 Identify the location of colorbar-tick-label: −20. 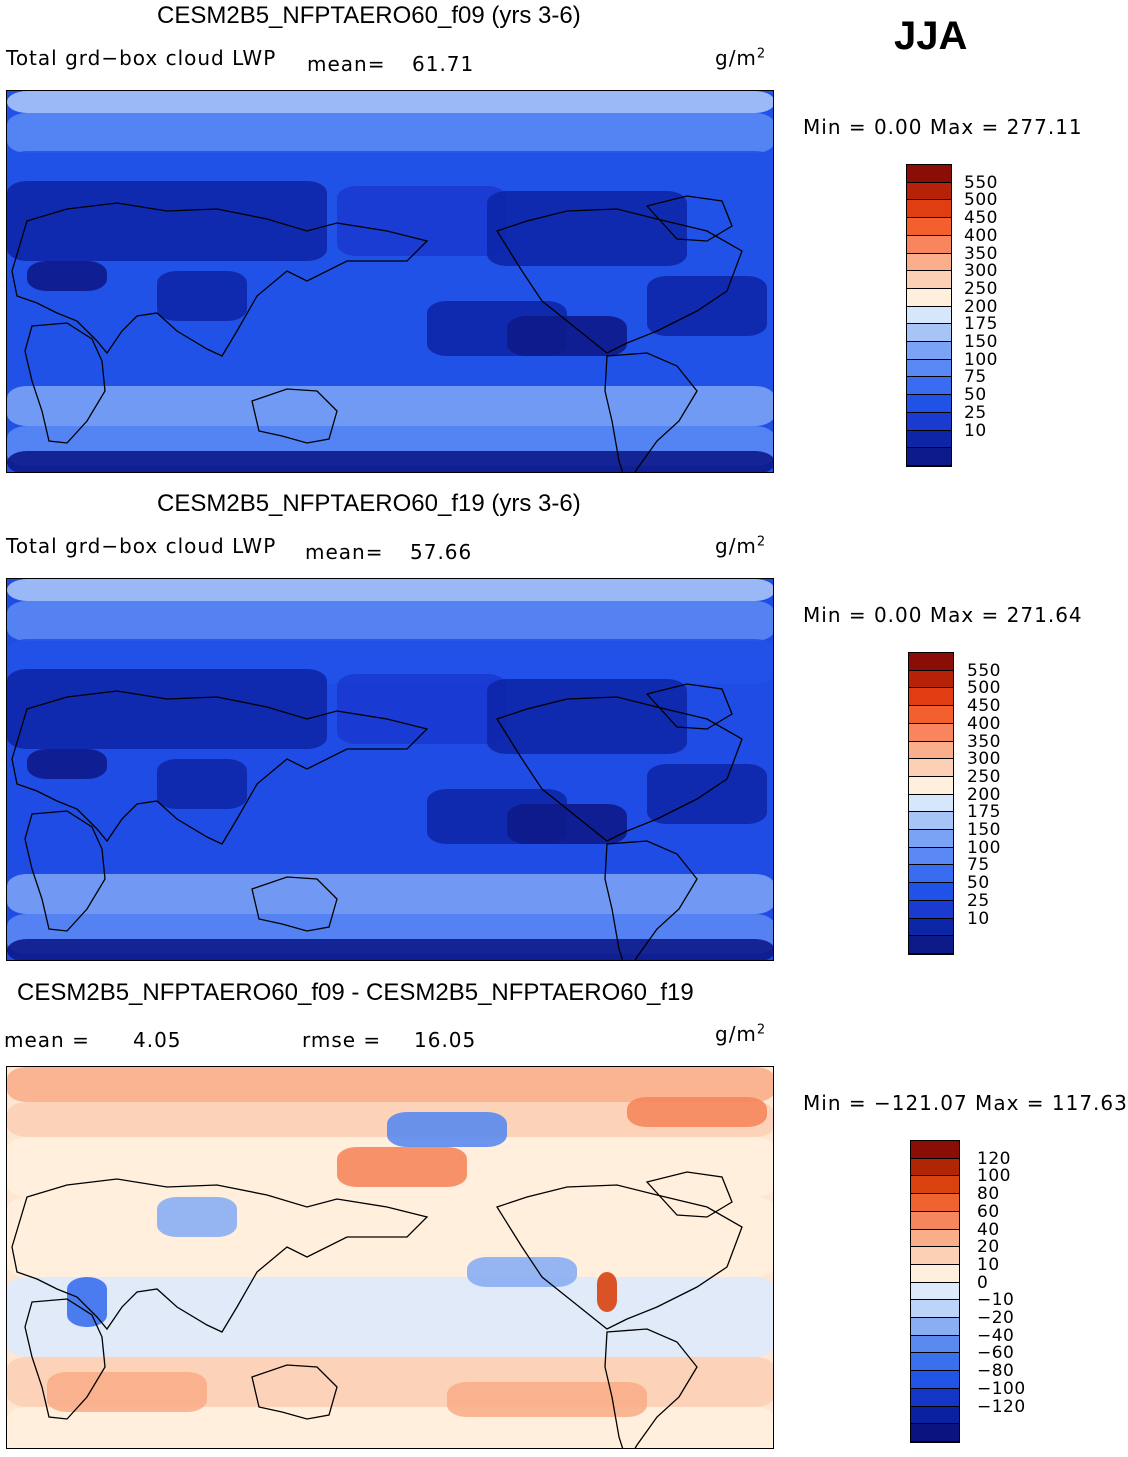
(996, 1318).